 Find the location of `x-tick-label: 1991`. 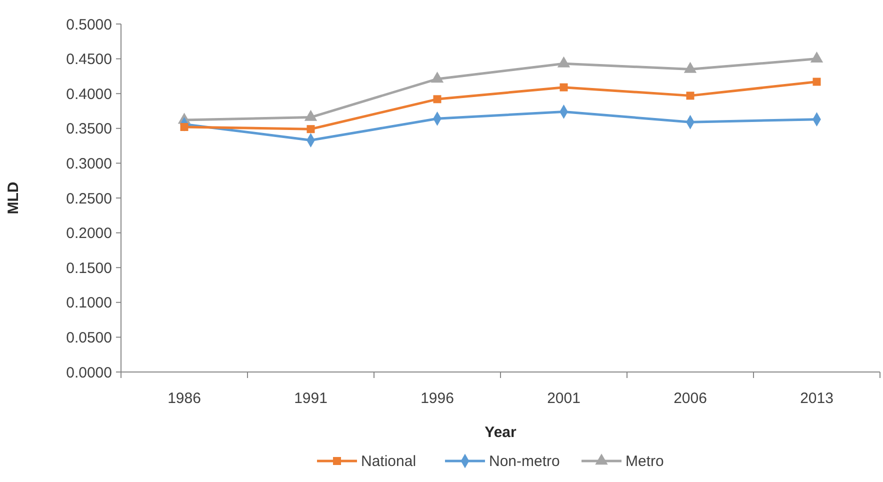

x-tick-label: 1991 is located at coordinates (311, 398).